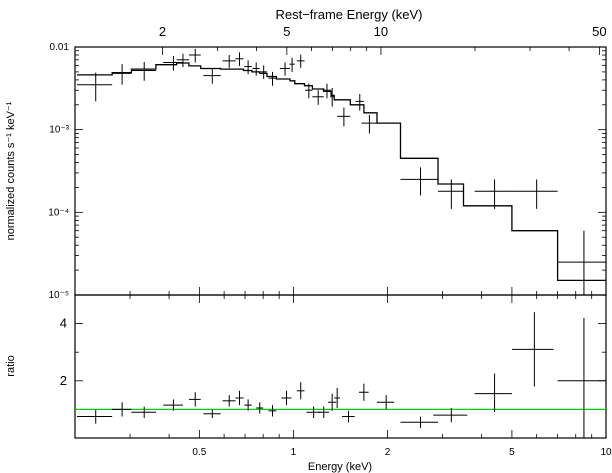 The image size is (612, 473). What do you see at coordinates (11, 170) in the screenshot?
I see `spectrum-y-axis-title: normalized counts s⁻¹ keV⁻¹` at bounding box center [11, 170].